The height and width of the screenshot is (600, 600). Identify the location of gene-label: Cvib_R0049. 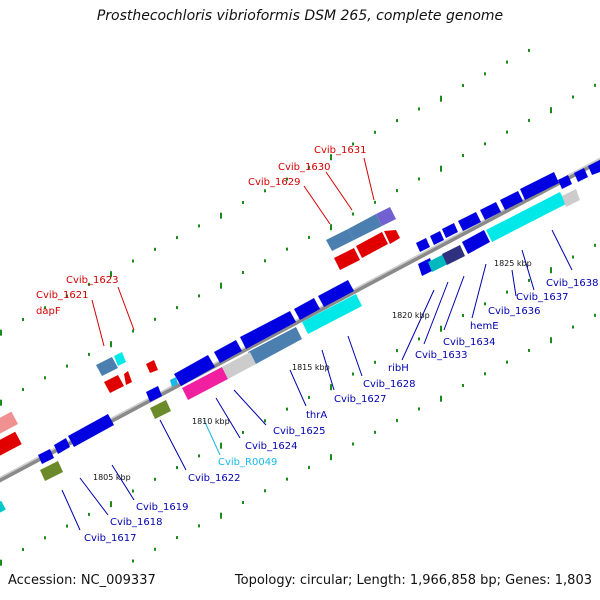
(247, 462).